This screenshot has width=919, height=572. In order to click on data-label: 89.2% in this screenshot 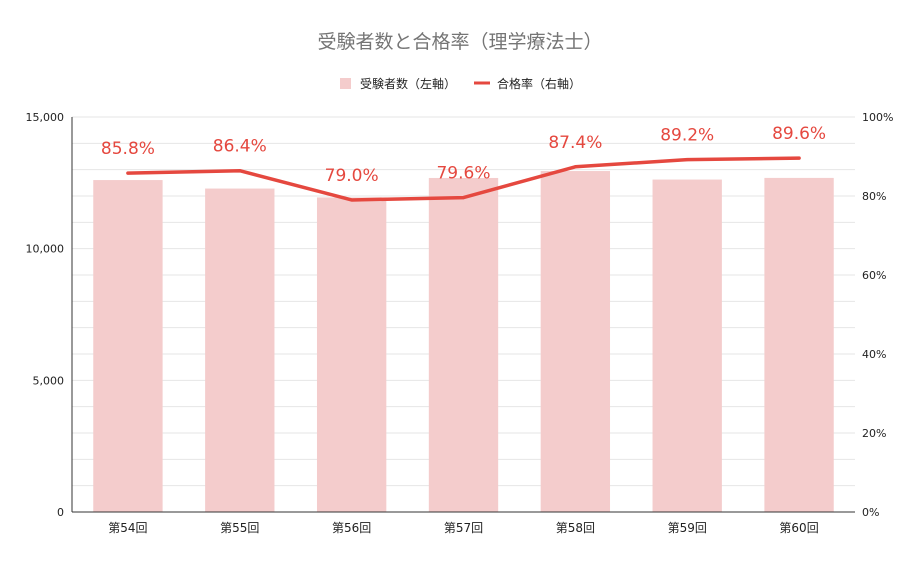, I will do `click(687, 136)`.